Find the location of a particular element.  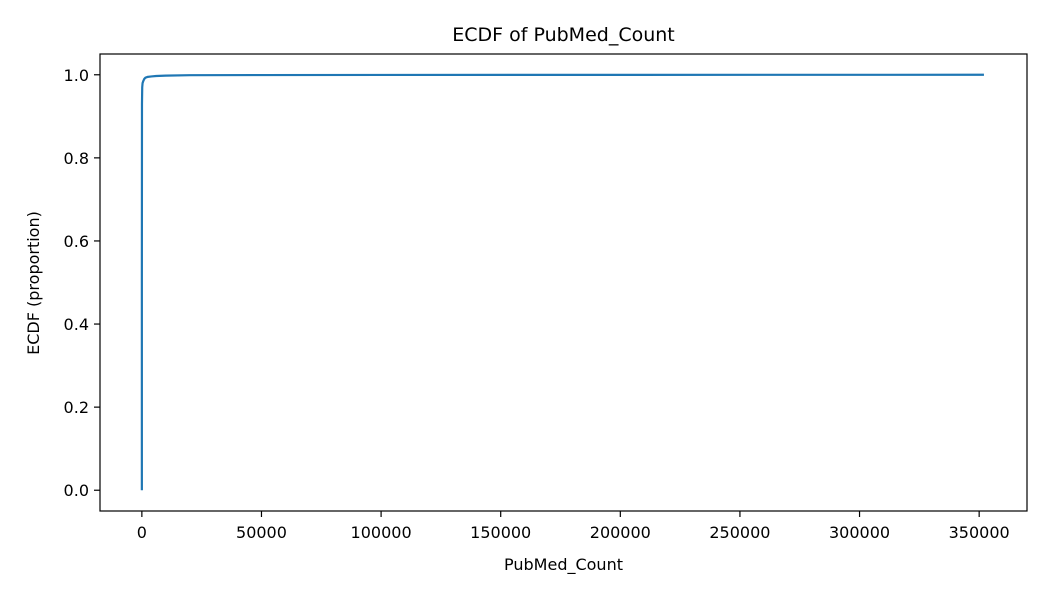

y-axis-label: ECDF (proportion) is located at coordinates (33, 283).